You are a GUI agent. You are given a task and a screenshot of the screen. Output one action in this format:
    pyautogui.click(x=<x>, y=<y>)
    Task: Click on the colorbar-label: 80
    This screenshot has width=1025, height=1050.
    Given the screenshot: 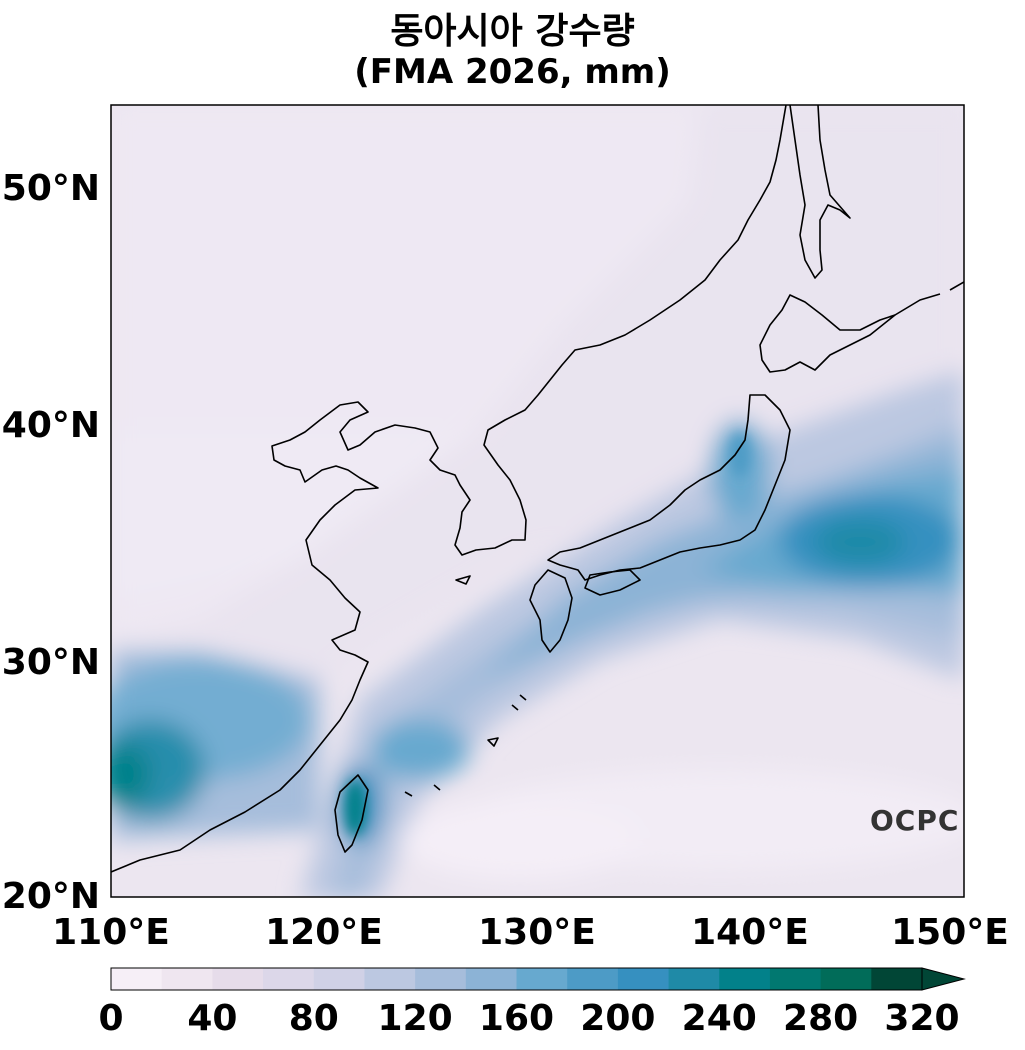 What is the action you would take?
    pyautogui.click(x=313, y=1018)
    